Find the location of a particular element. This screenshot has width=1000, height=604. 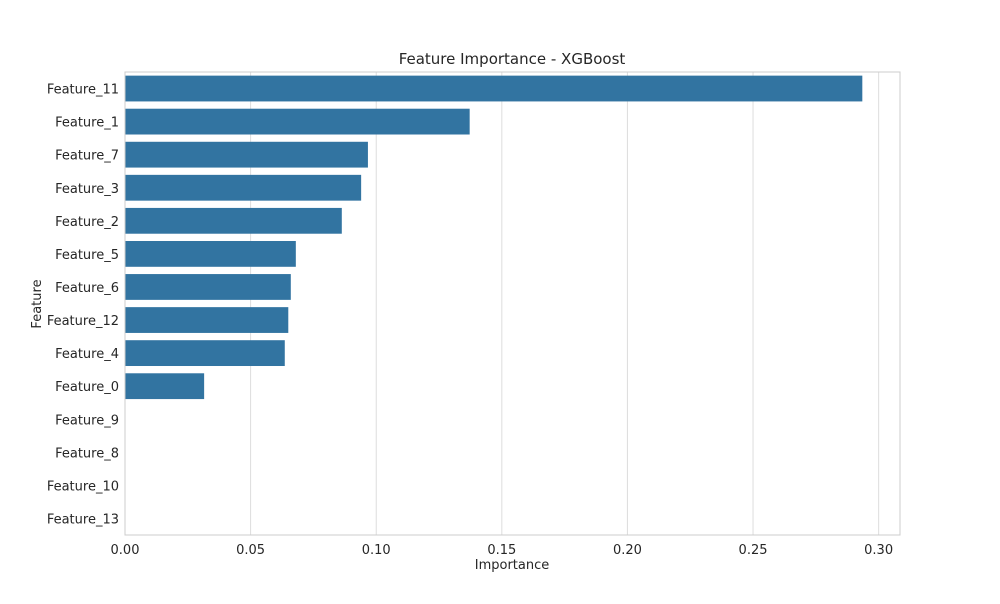

x-tick-labels: 0.00 0.05 0.10 0.15 0.20 0.25 0.30 is located at coordinates (502, 550).